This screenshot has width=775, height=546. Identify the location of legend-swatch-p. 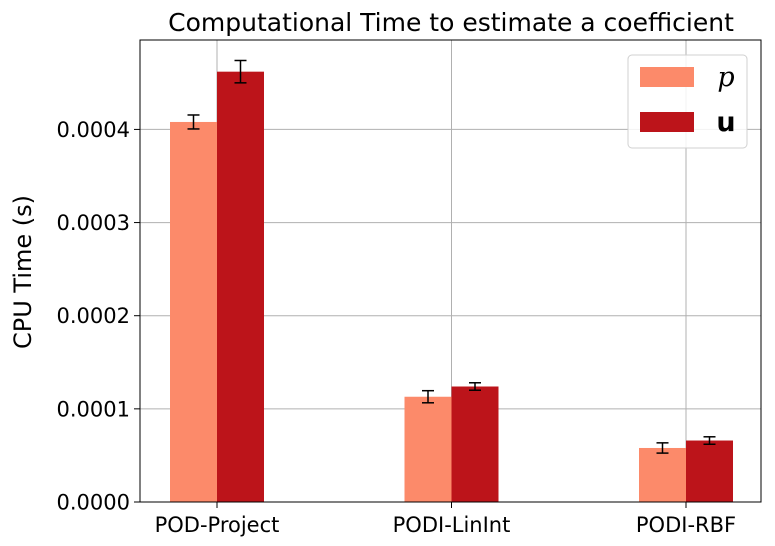
(667, 77).